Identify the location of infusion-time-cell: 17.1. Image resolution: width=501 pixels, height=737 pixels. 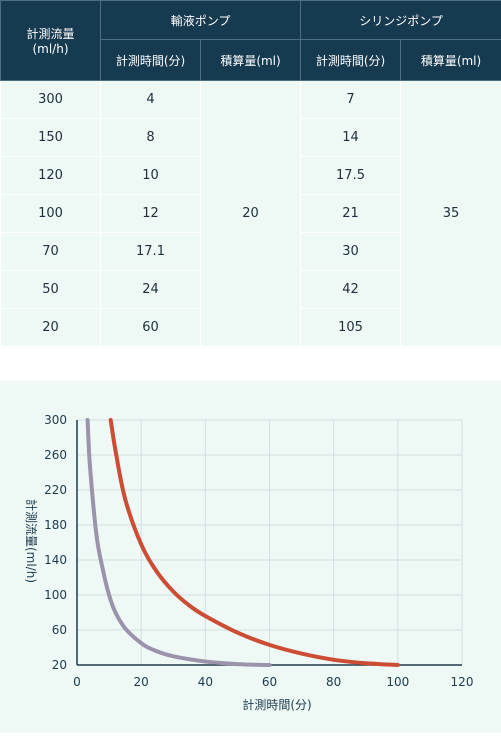
(151, 252).